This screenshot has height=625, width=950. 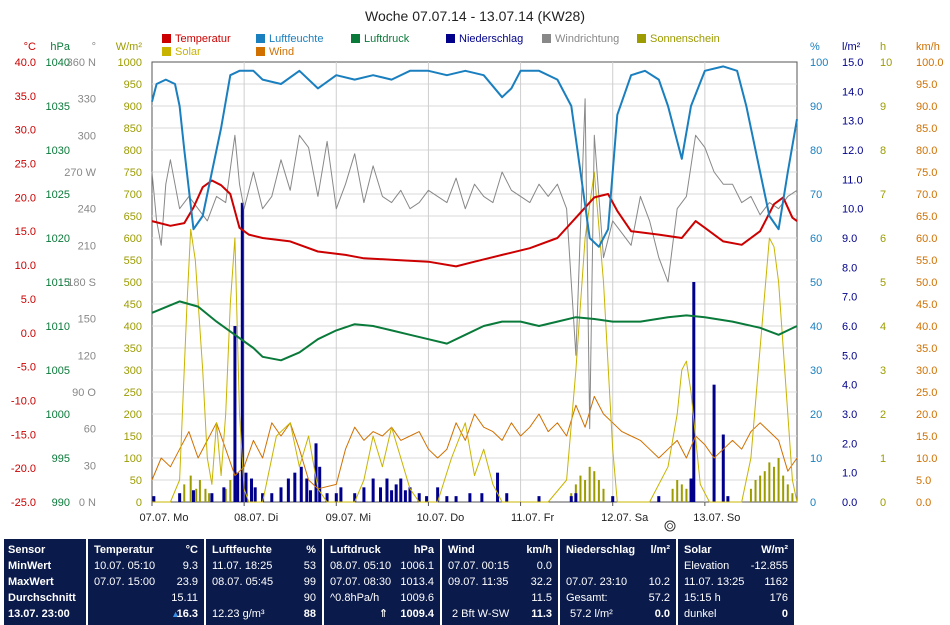 What do you see at coordinates (883, 239) in the screenshot?
I see `tick-sun-6: 6` at bounding box center [883, 239].